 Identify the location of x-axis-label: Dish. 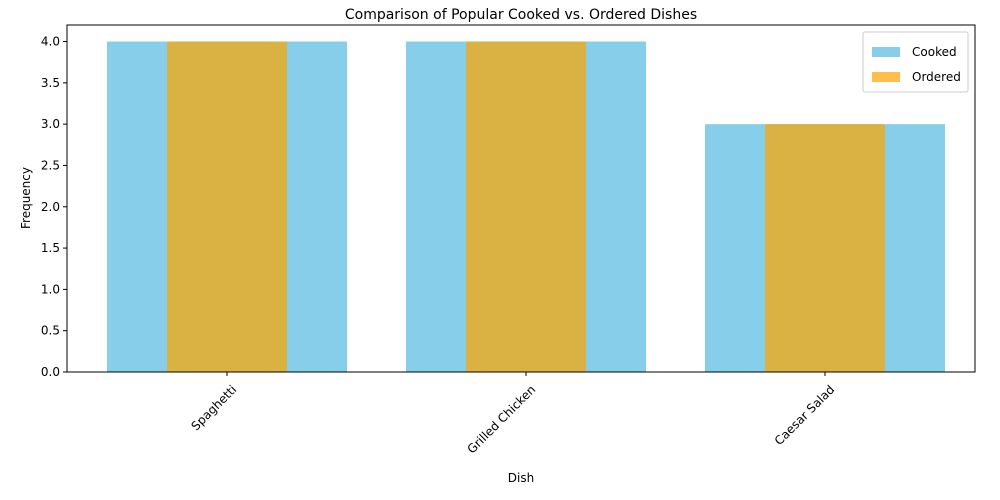
(521, 478).